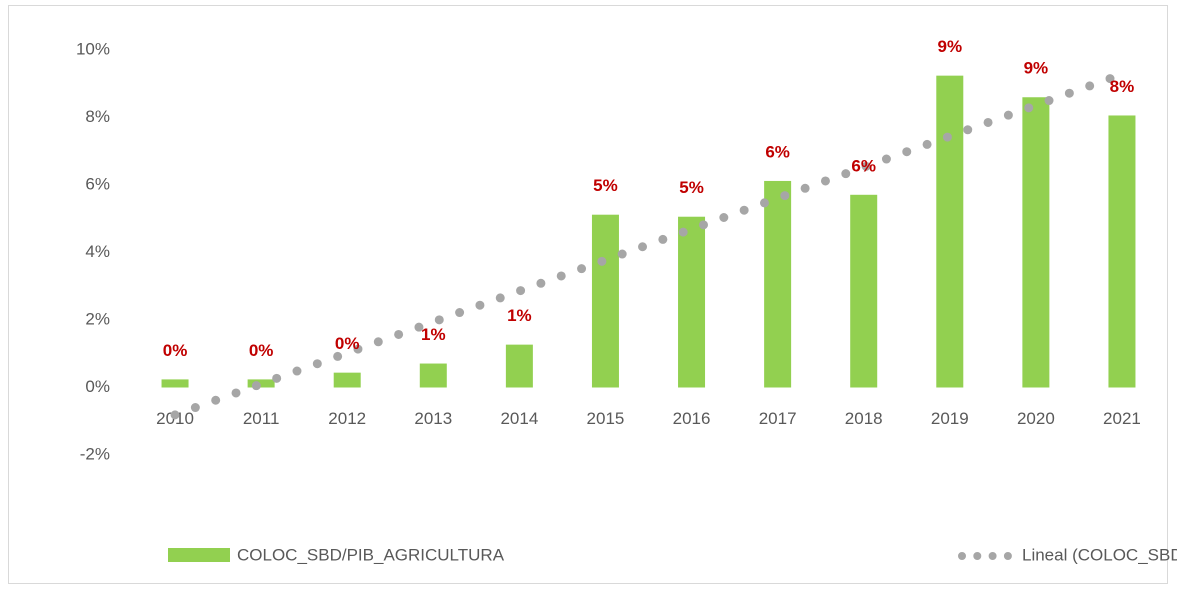 Image resolution: width=1177 pixels, height=595 pixels. I want to click on legend-label: COLOC_SBD/PIB_AGRICULTURA, so click(371, 554).